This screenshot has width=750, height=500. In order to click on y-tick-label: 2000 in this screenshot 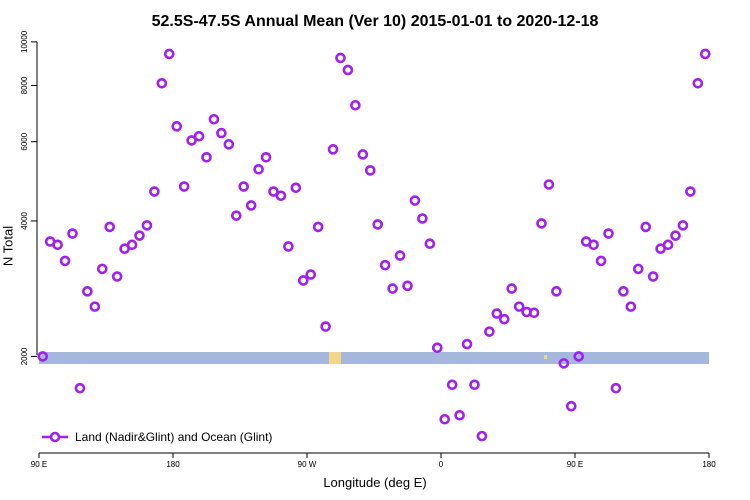, I will do `click(24, 356)`.